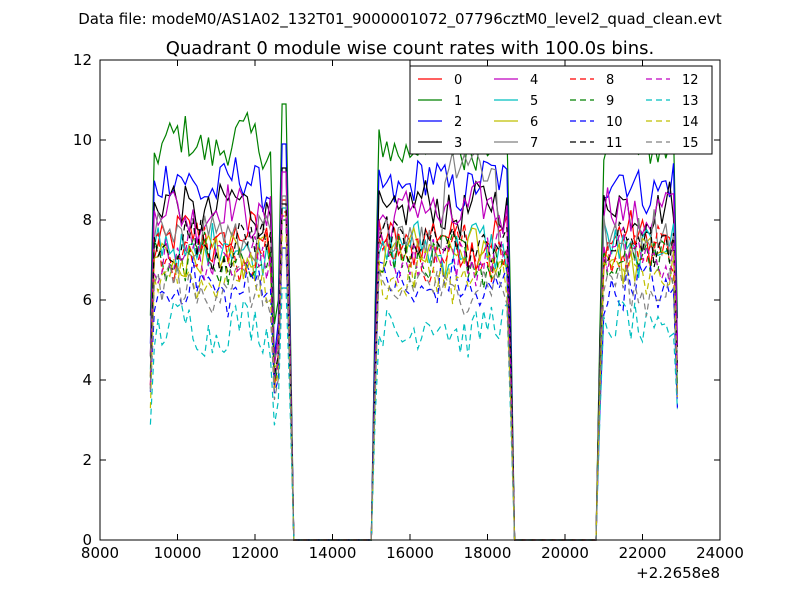  What do you see at coordinates (690, 80) in the screenshot?
I see `legend-label: 12` at bounding box center [690, 80].